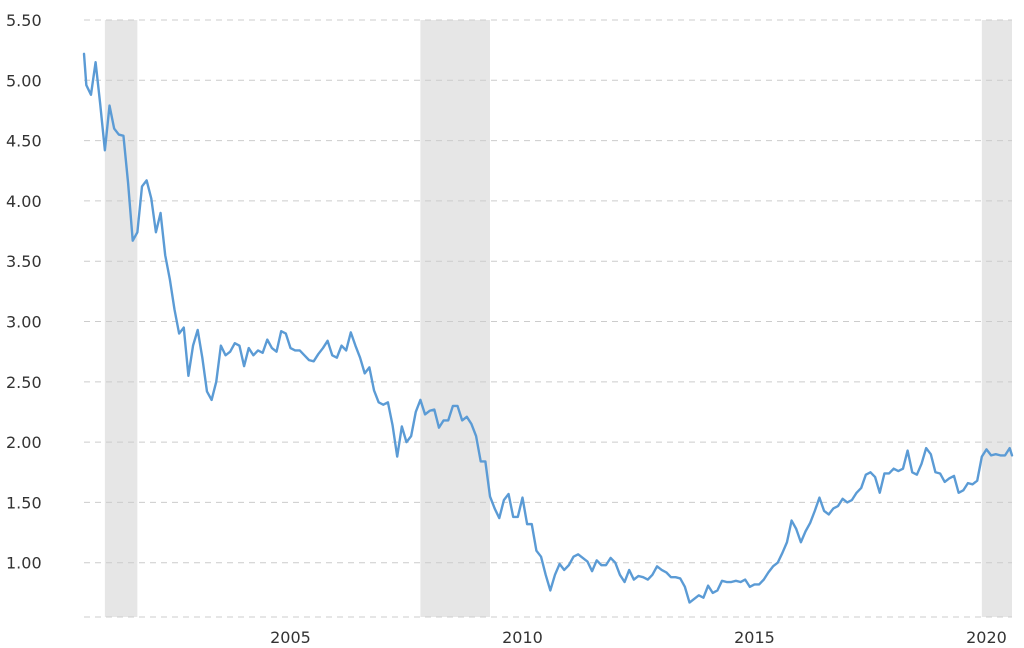 The image size is (1024, 648). I want to click on y-tick-label: 4.00, so click(24, 201).